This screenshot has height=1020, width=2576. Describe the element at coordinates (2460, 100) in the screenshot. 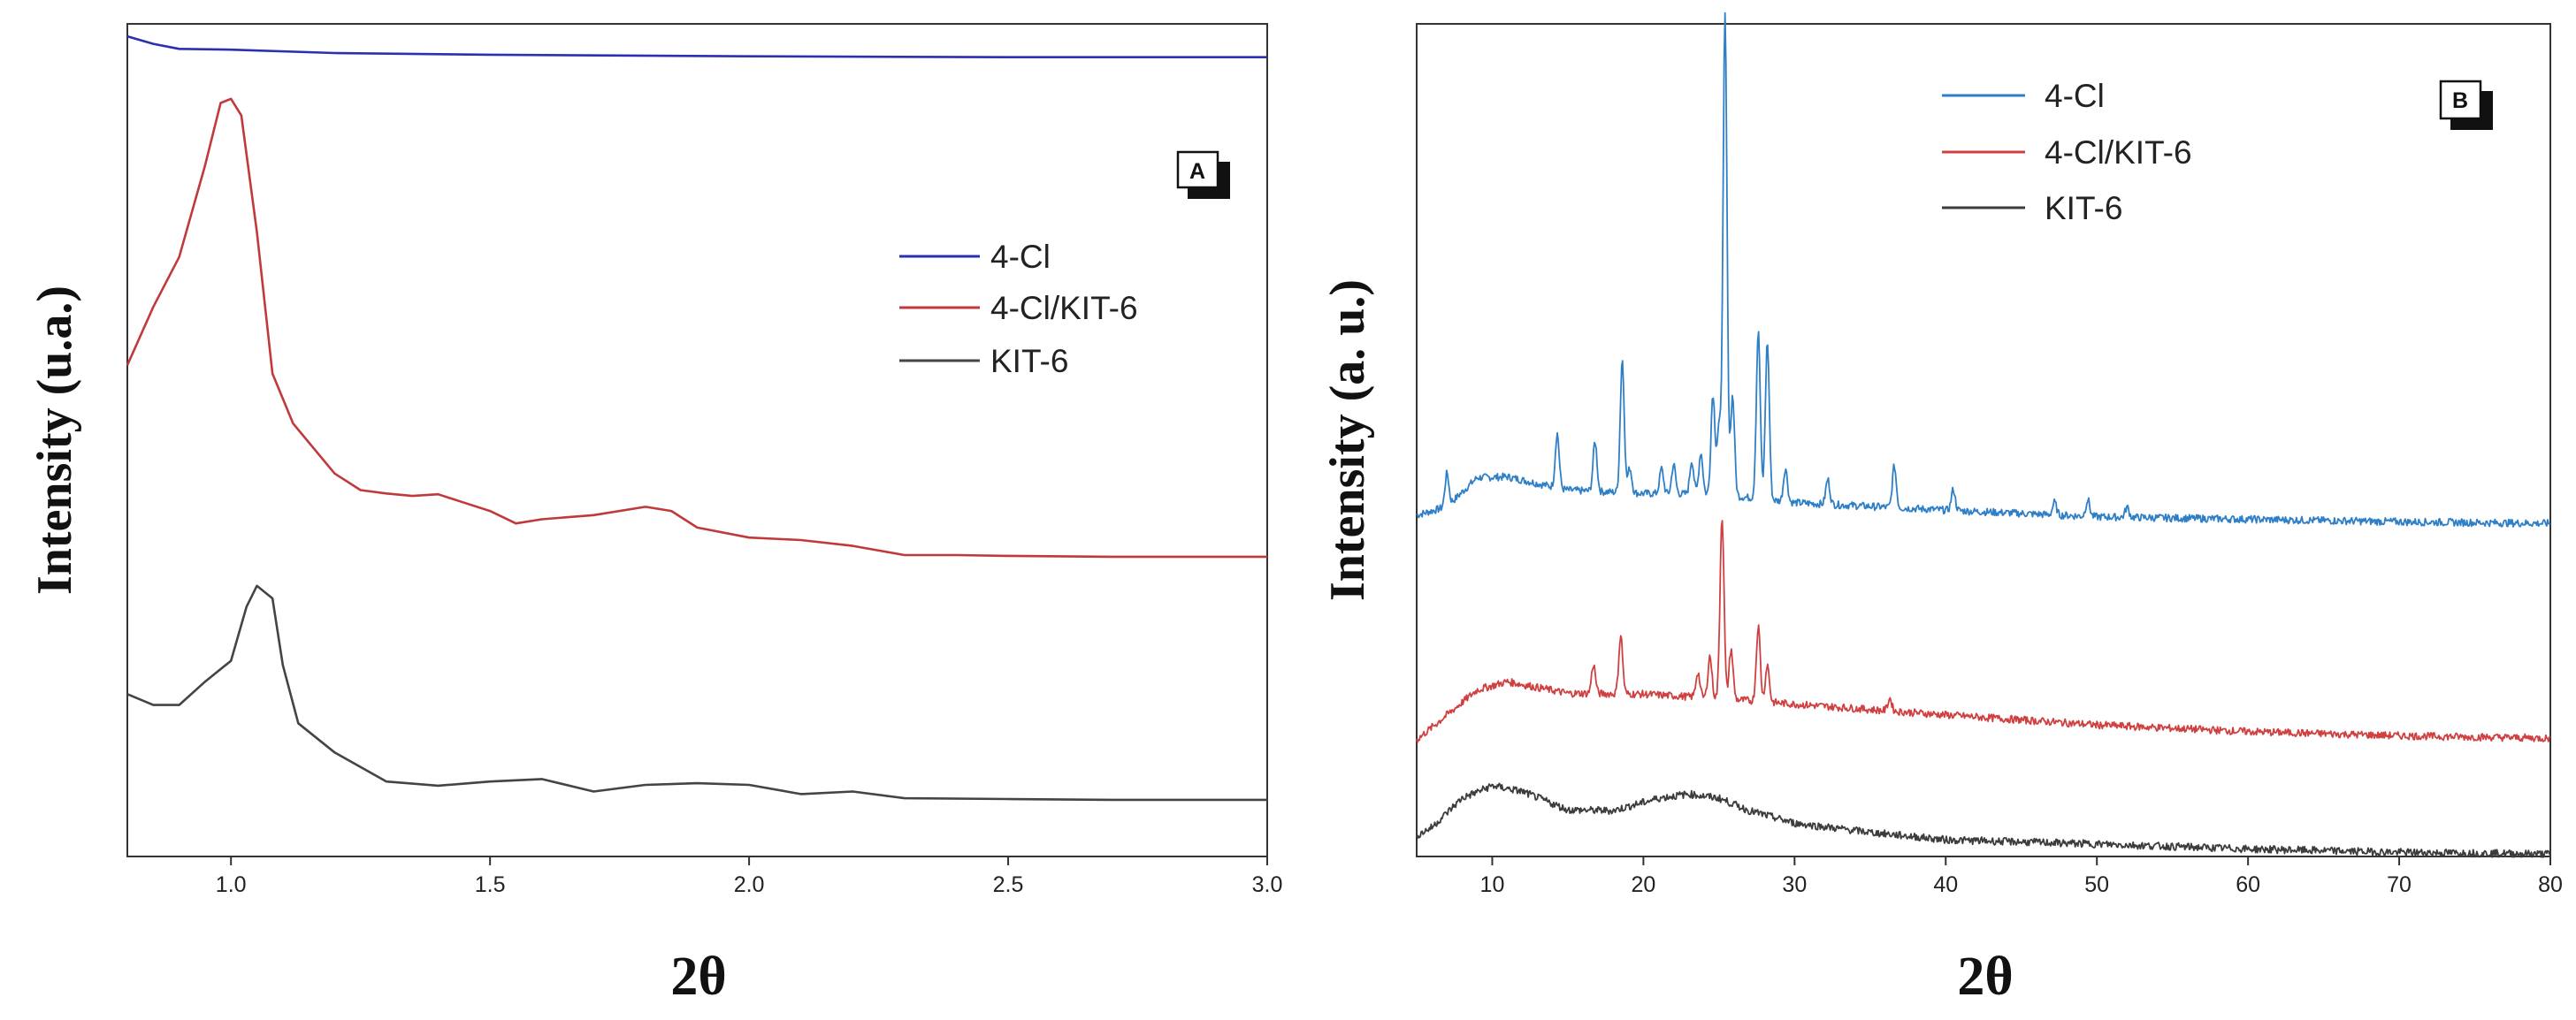

I see `panel-b-badge-label: B` at that location.